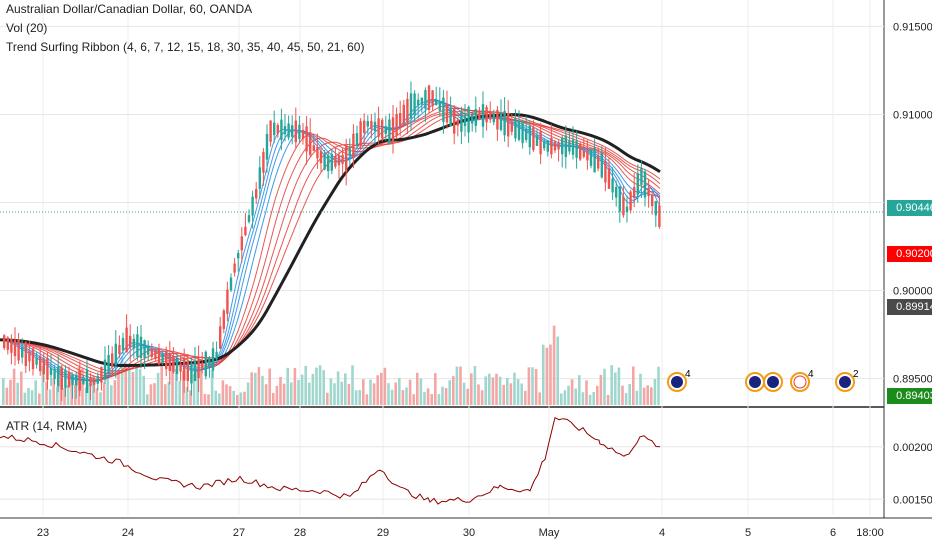 The height and width of the screenshot is (550, 932). I want to click on time-tick-label: 24, so click(128, 533).